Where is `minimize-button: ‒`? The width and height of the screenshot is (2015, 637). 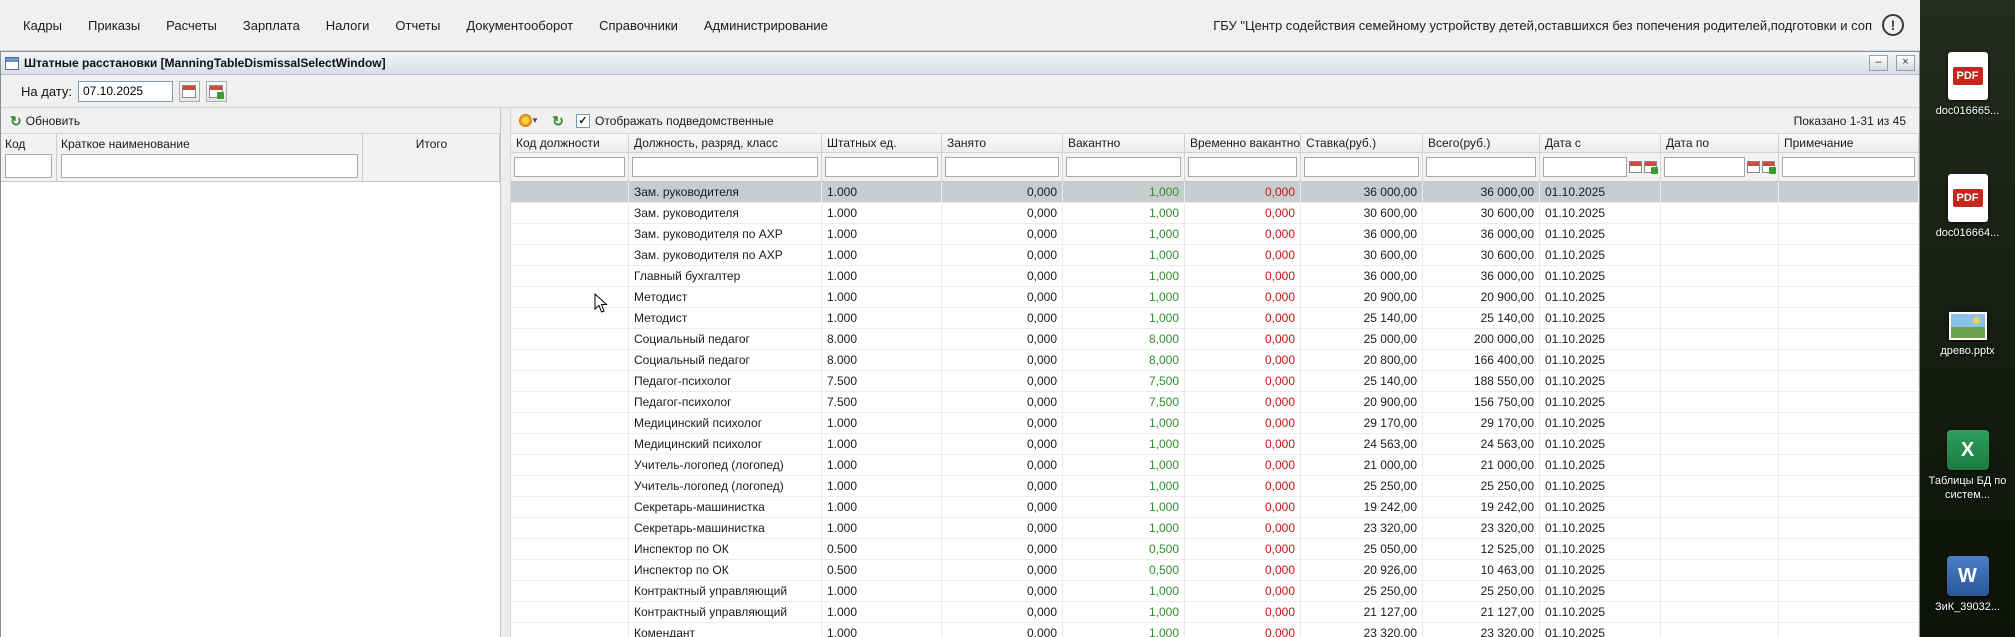
minimize-button: ‒ is located at coordinates (1878, 63).